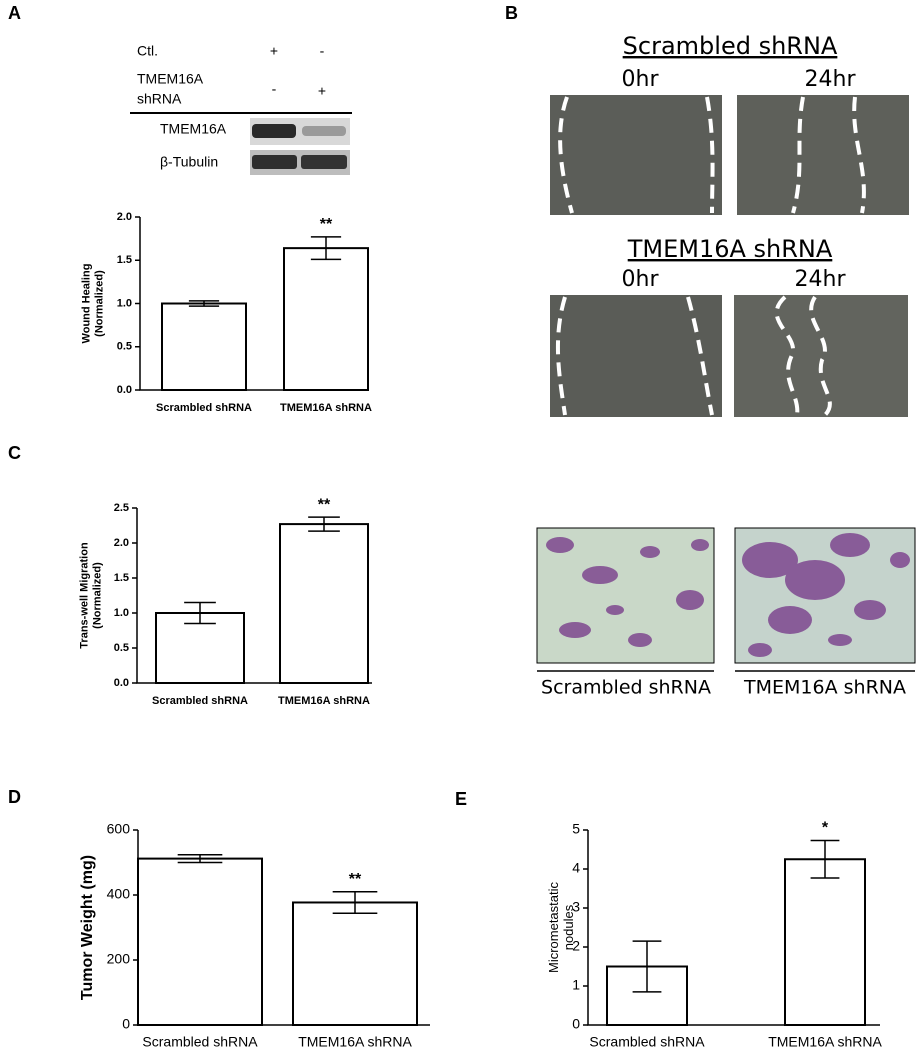 This screenshot has height=1055, width=916. I want to click on y-axis-label: Trans-well Migration, so click(84, 595).